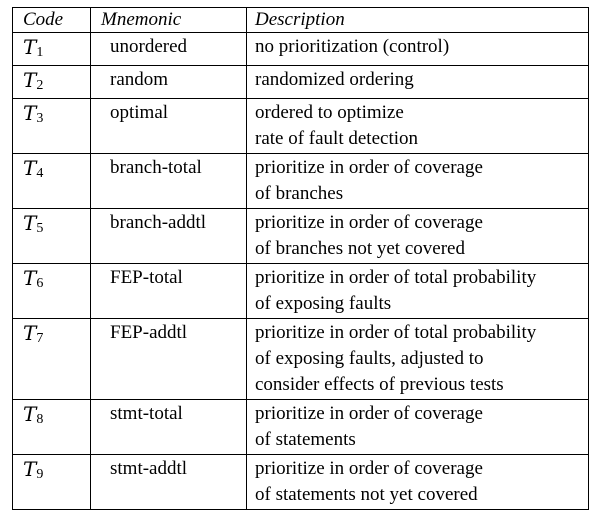  Describe the element at coordinates (51, 482) in the screenshot. I see `technique-code: T9` at that location.